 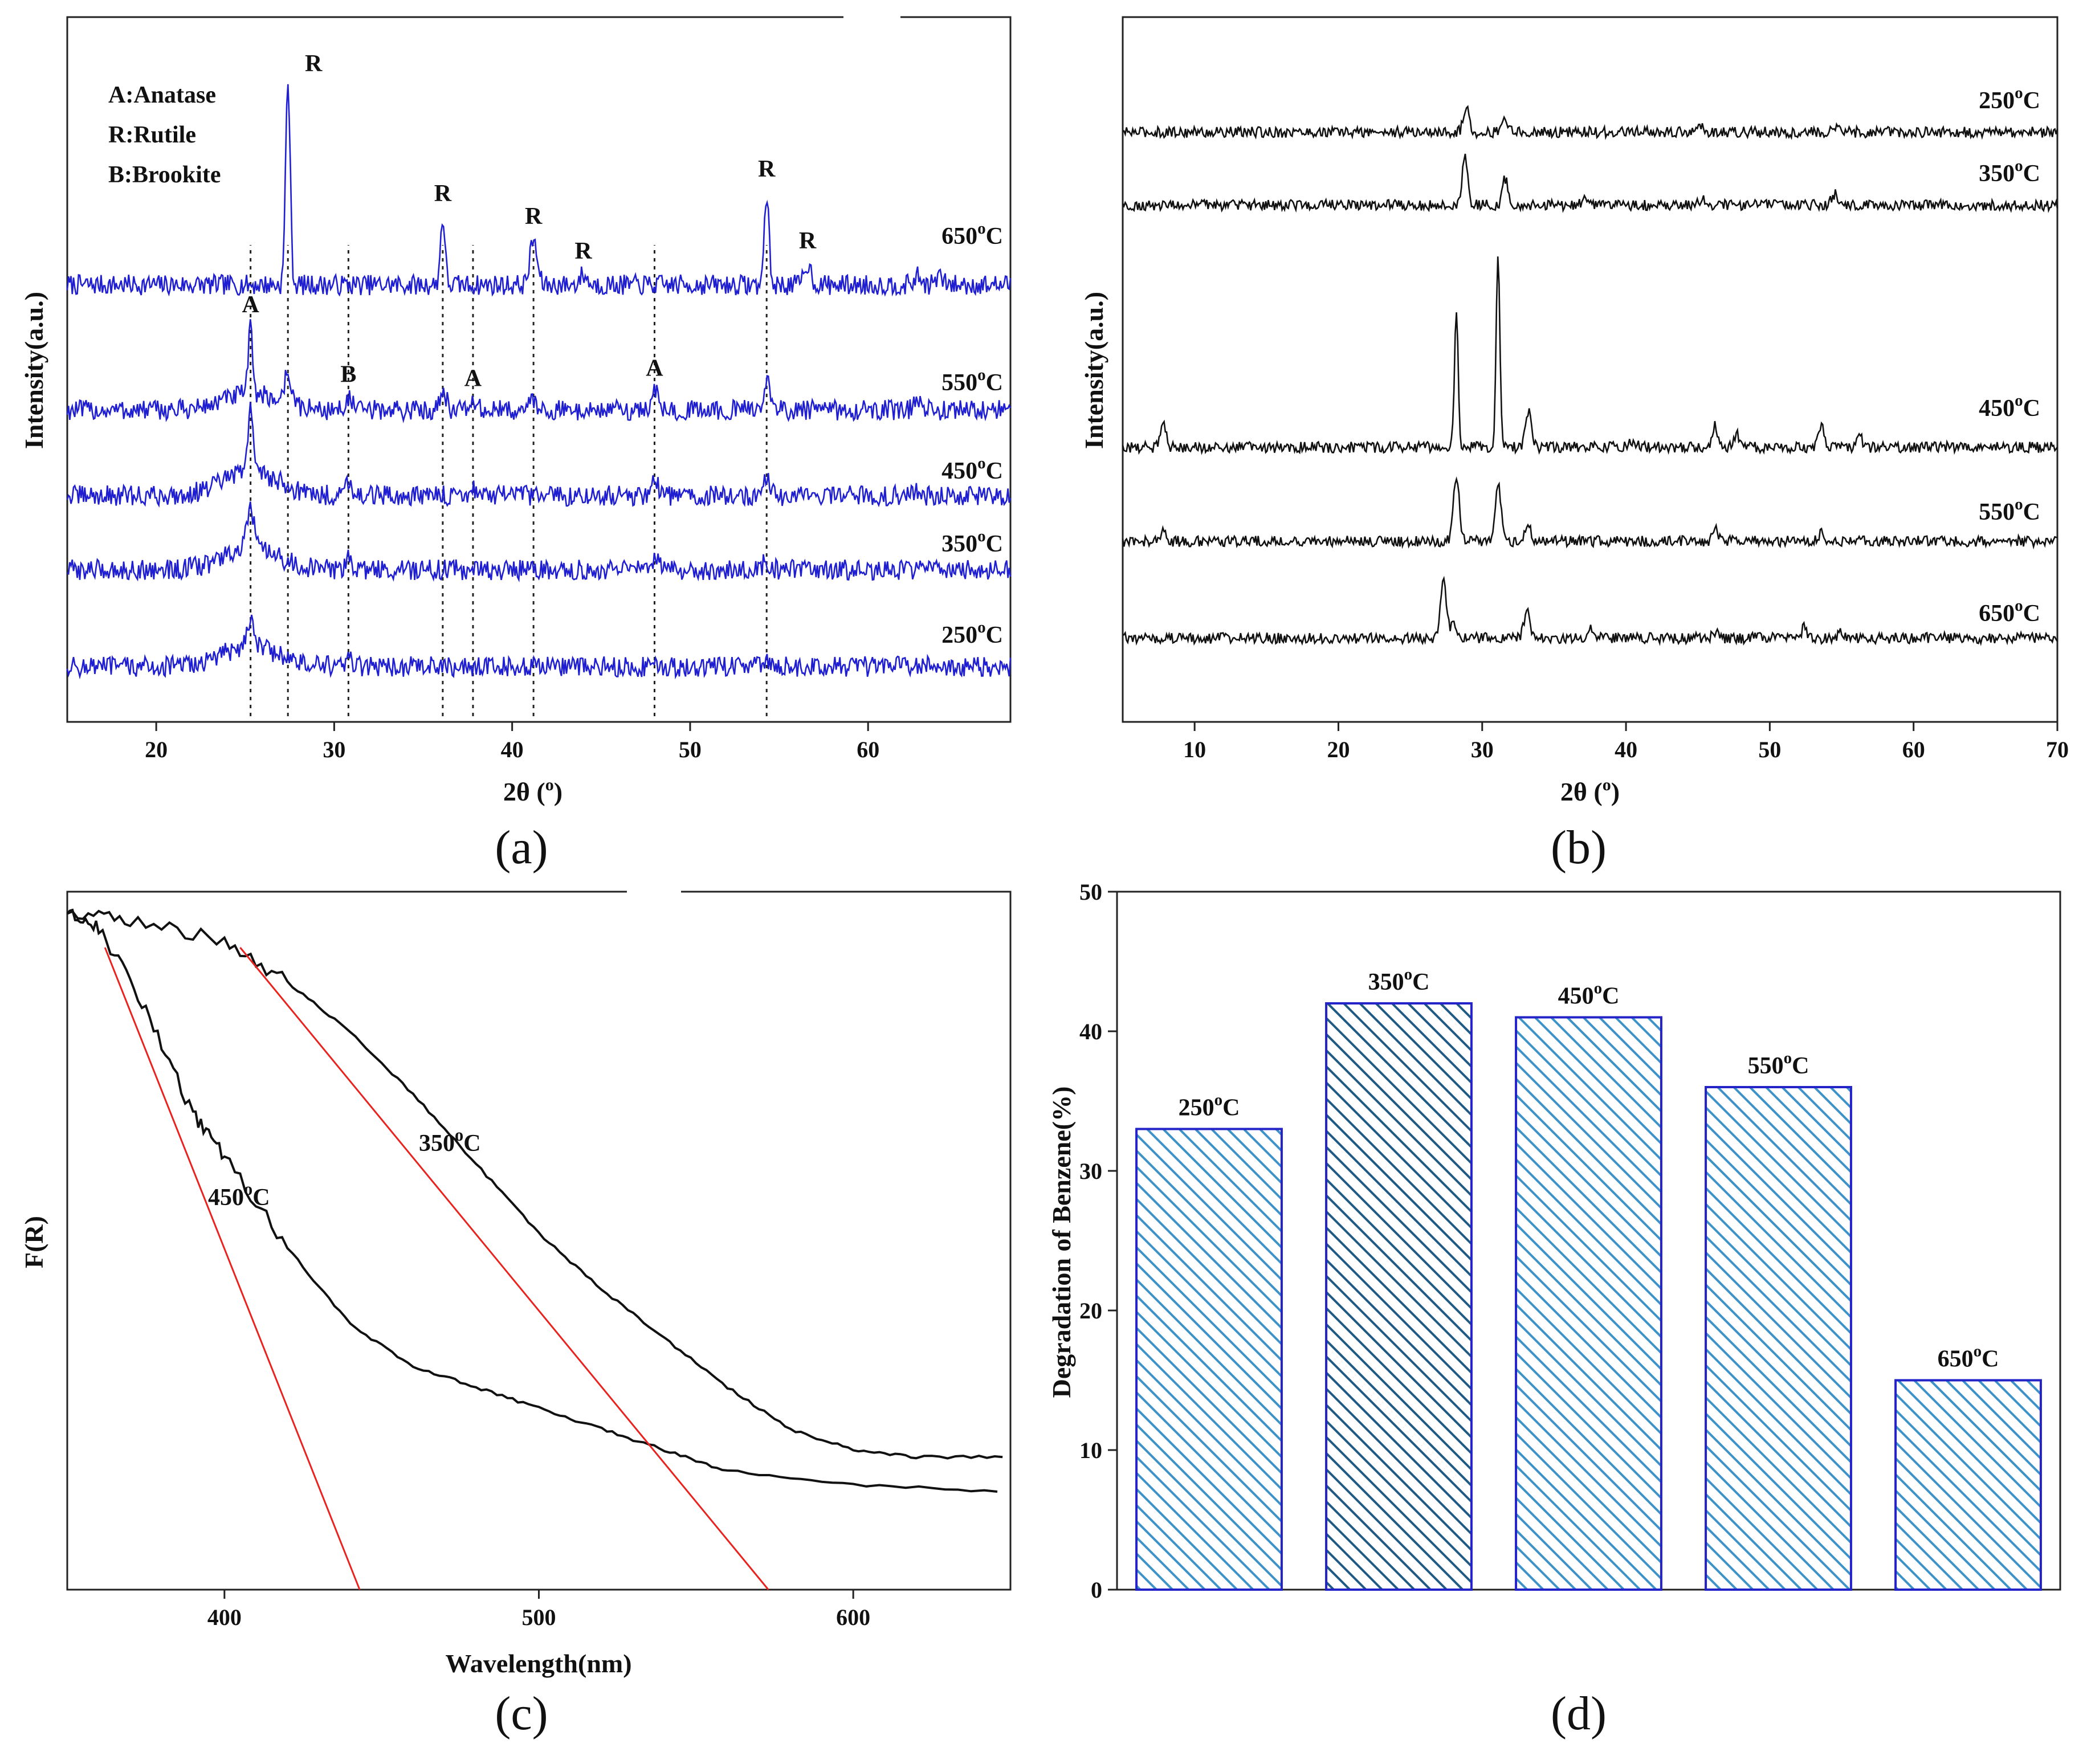 What do you see at coordinates (538, 1663) in the screenshot?
I see `x-axis-title: Wavelength(nm)` at bounding box center [538, 1663].